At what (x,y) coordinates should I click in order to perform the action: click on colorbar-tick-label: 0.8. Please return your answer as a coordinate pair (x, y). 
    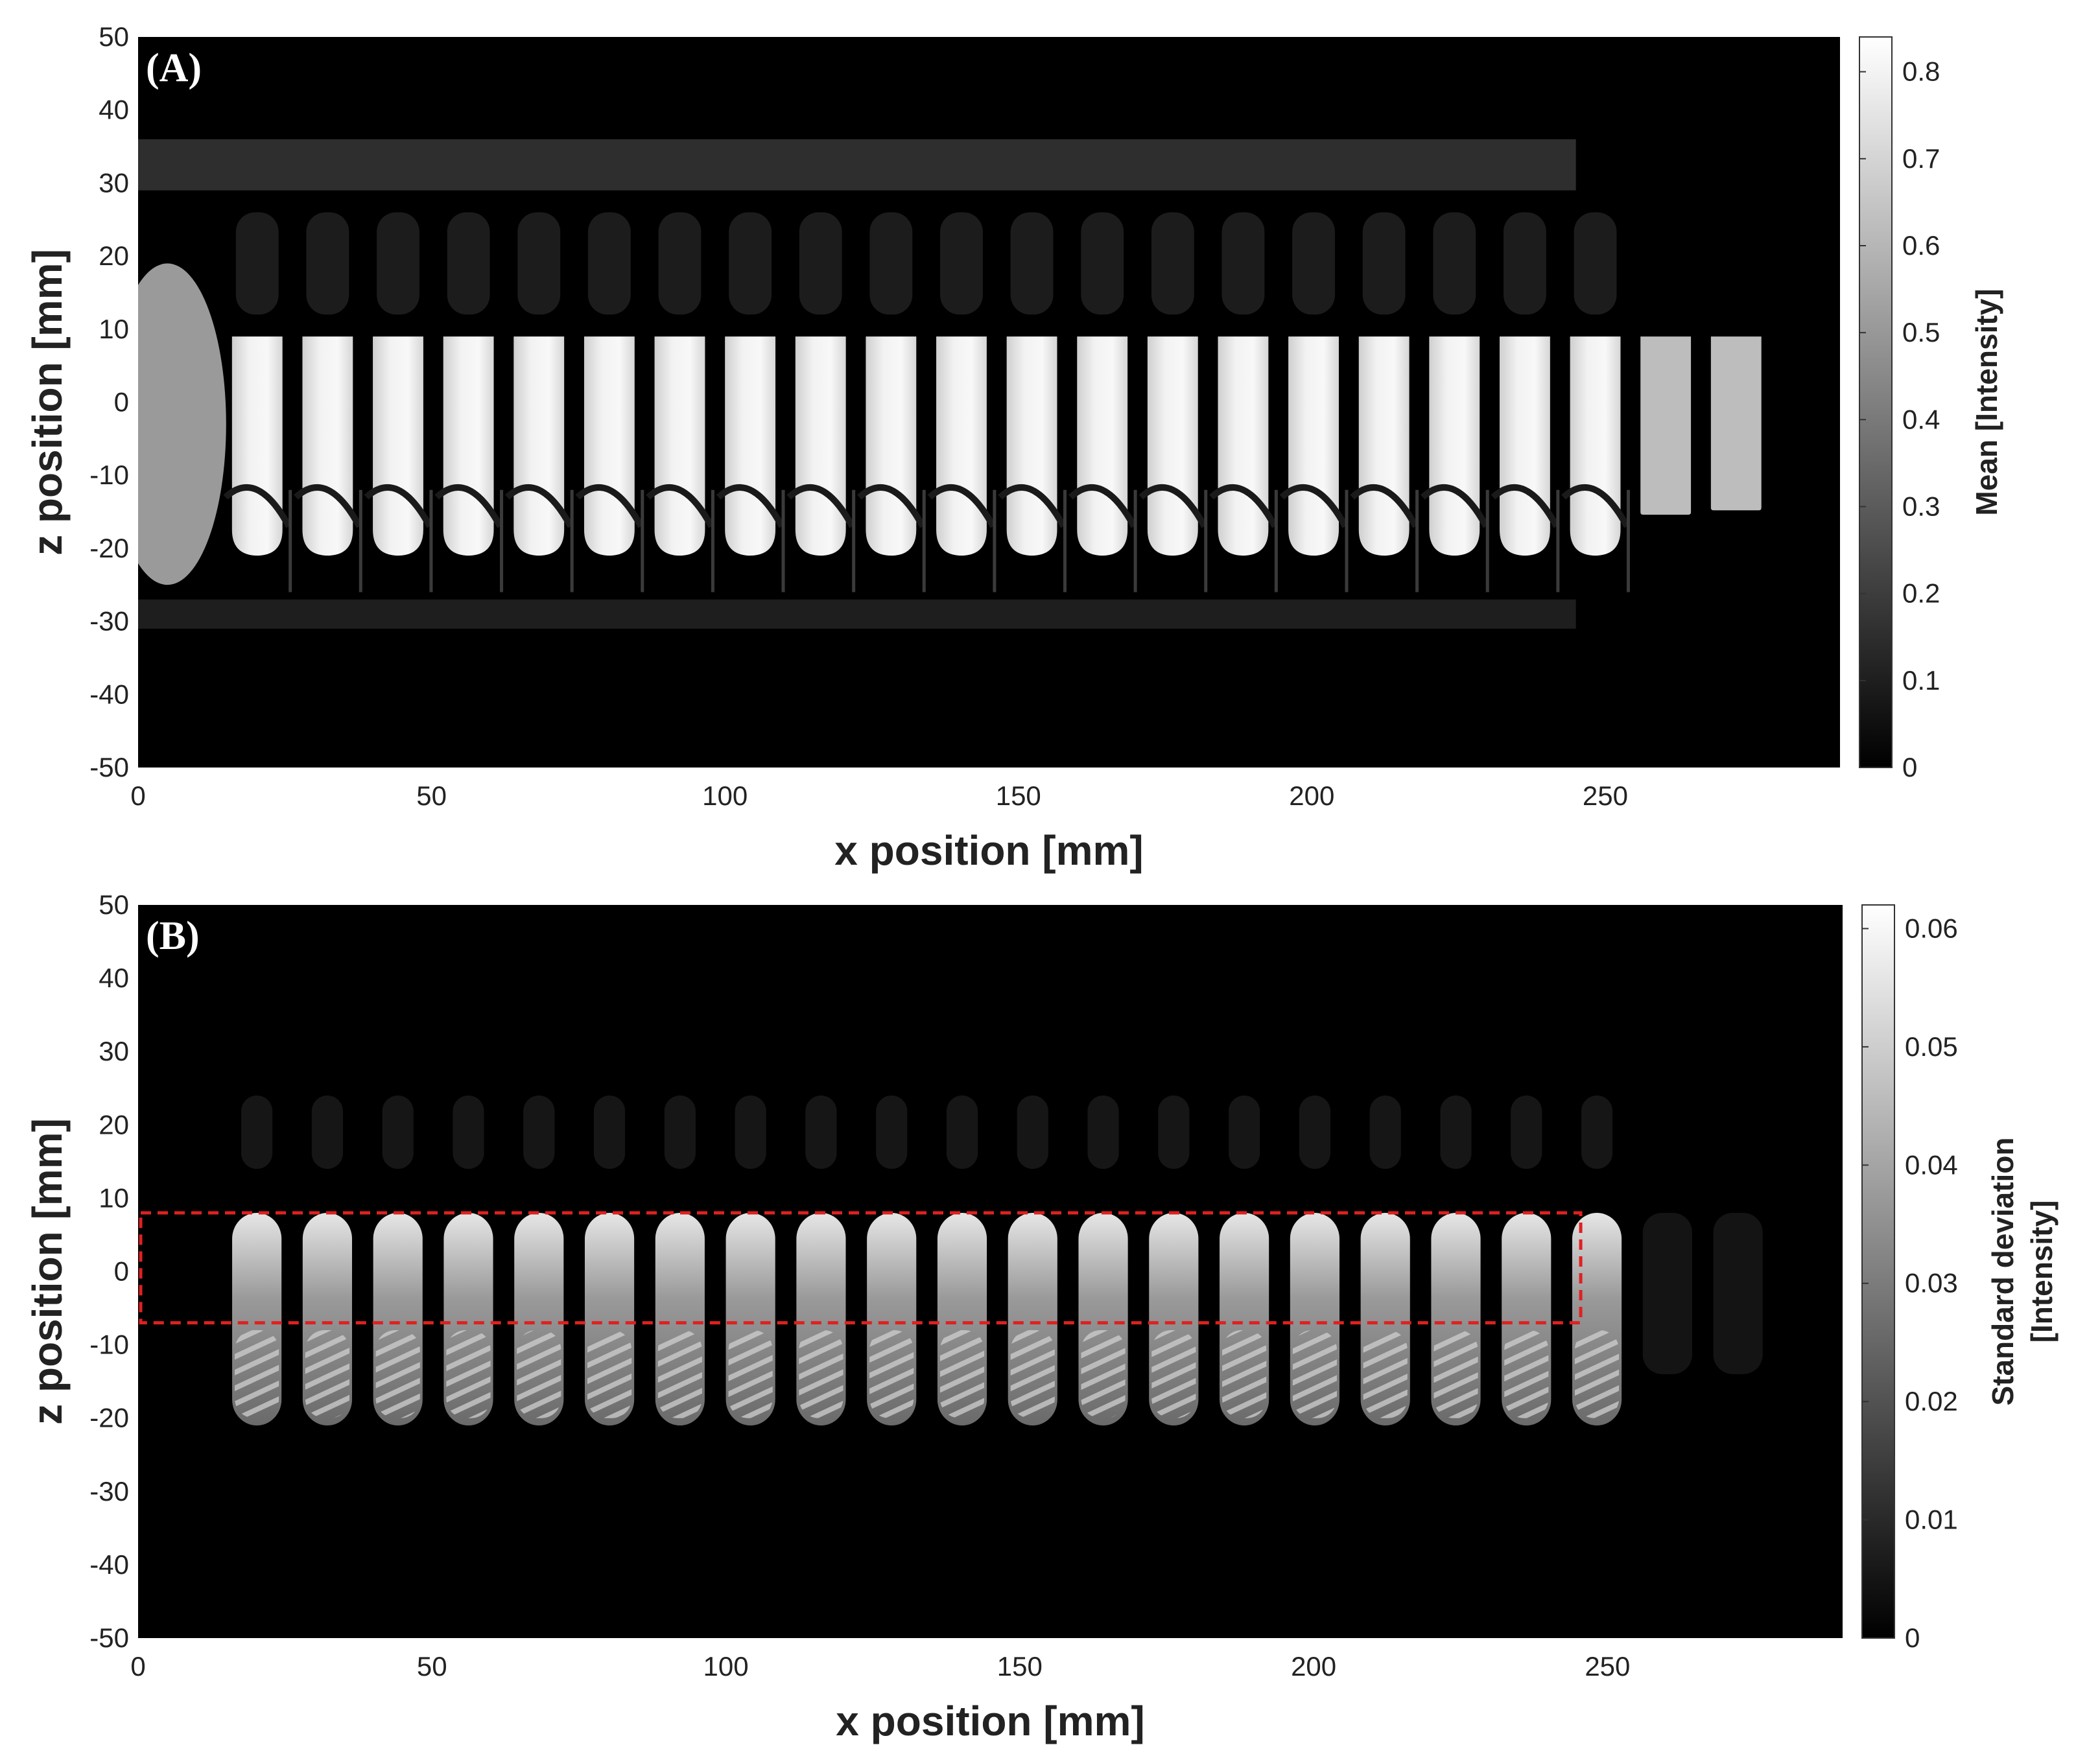
    Looking at the image, I should click on (1921, 71).